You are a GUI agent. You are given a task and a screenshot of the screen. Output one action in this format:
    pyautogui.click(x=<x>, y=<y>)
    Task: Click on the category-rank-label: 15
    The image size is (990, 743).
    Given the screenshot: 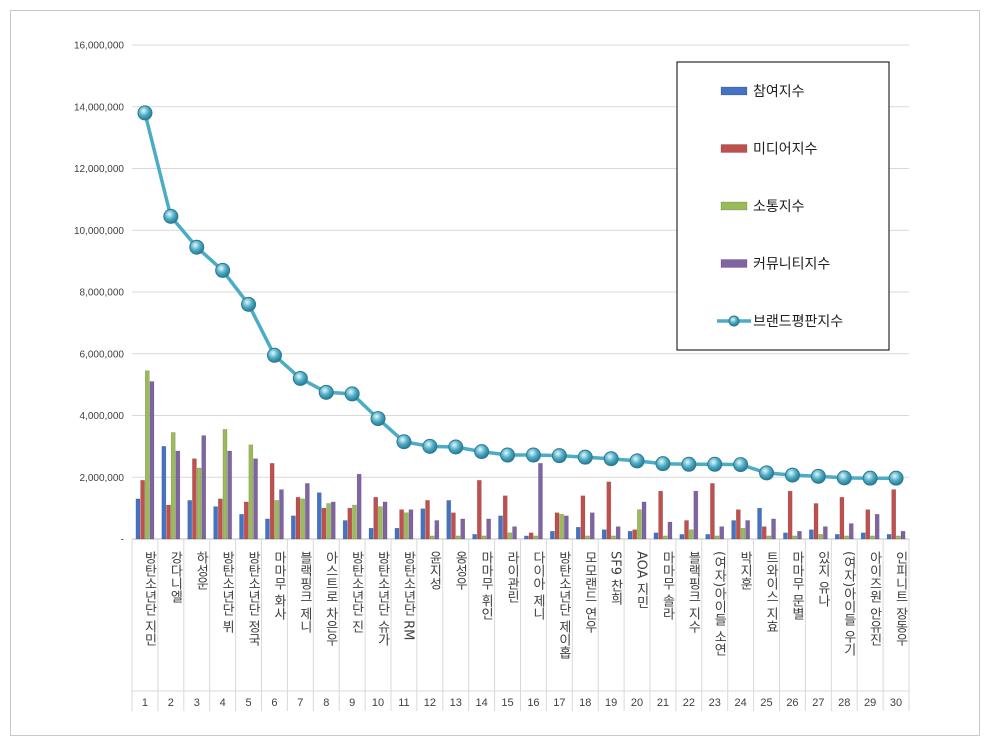 What is the action you would take?
    pyautogui.click(x=507, y=703)
    